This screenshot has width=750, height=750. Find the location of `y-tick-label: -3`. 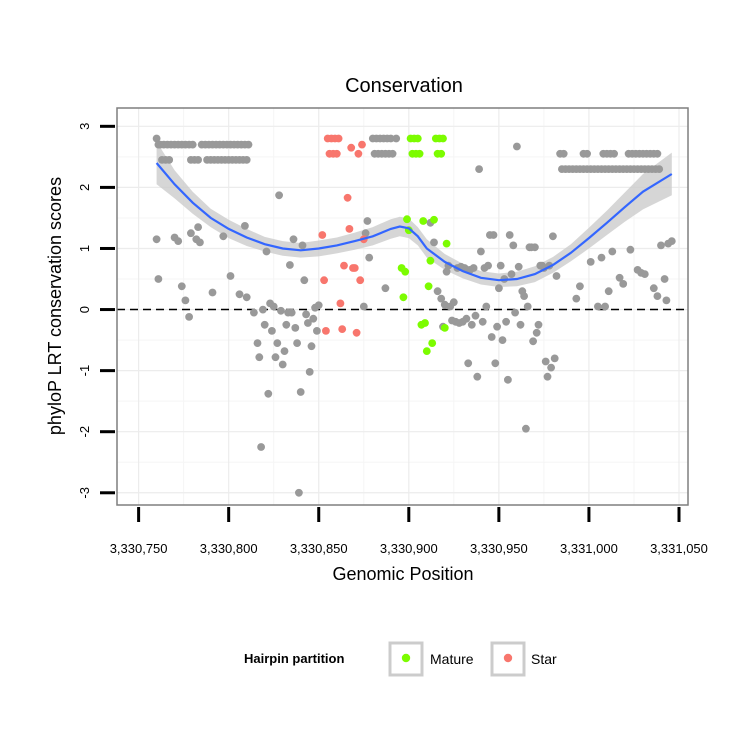

y-tick-label: -3 is located at coordinates (84, 493).